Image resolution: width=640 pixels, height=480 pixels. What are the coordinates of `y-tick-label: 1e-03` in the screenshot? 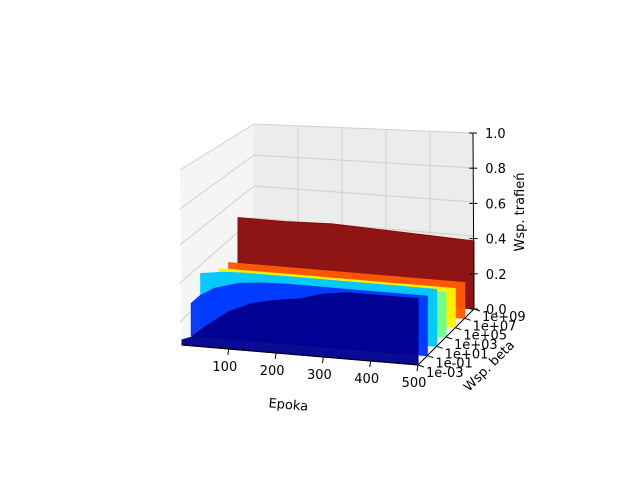 It's located at (445, 373).